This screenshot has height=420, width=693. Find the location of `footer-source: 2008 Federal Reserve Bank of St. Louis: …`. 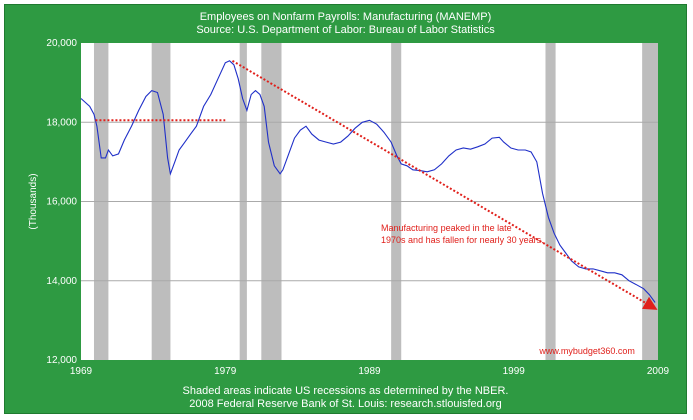

footer-source: 2008 Federal Reserve Bank of St. Louis: … is located at coordinates (345, 404).